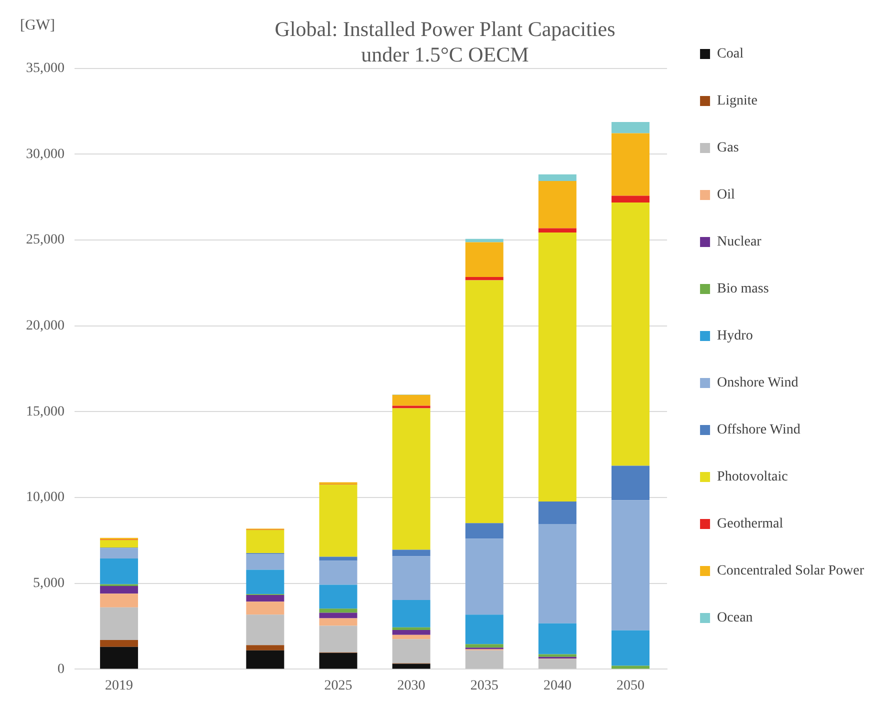  I want to click on text: under 1.5°C OECM, so click(445, 54).